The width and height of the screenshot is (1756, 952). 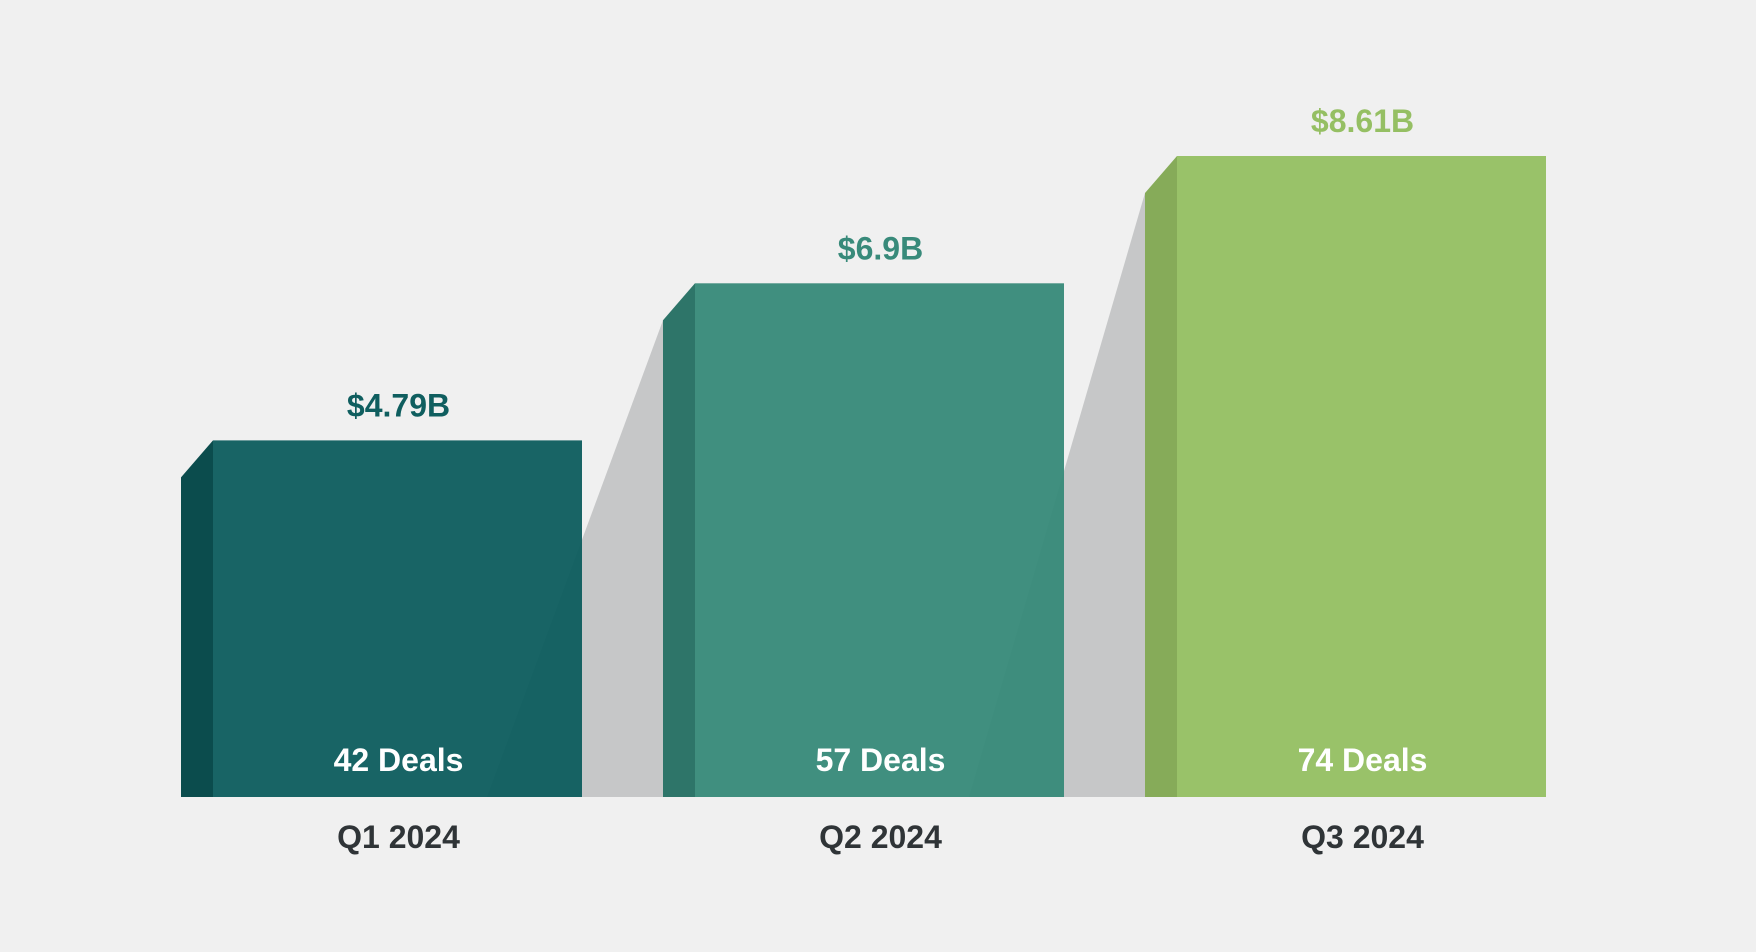 What do you see at coordinates (880, 837) in the screenshot?
I see `x-tick-label: Q2 2024` at bounding box center [880, 837].